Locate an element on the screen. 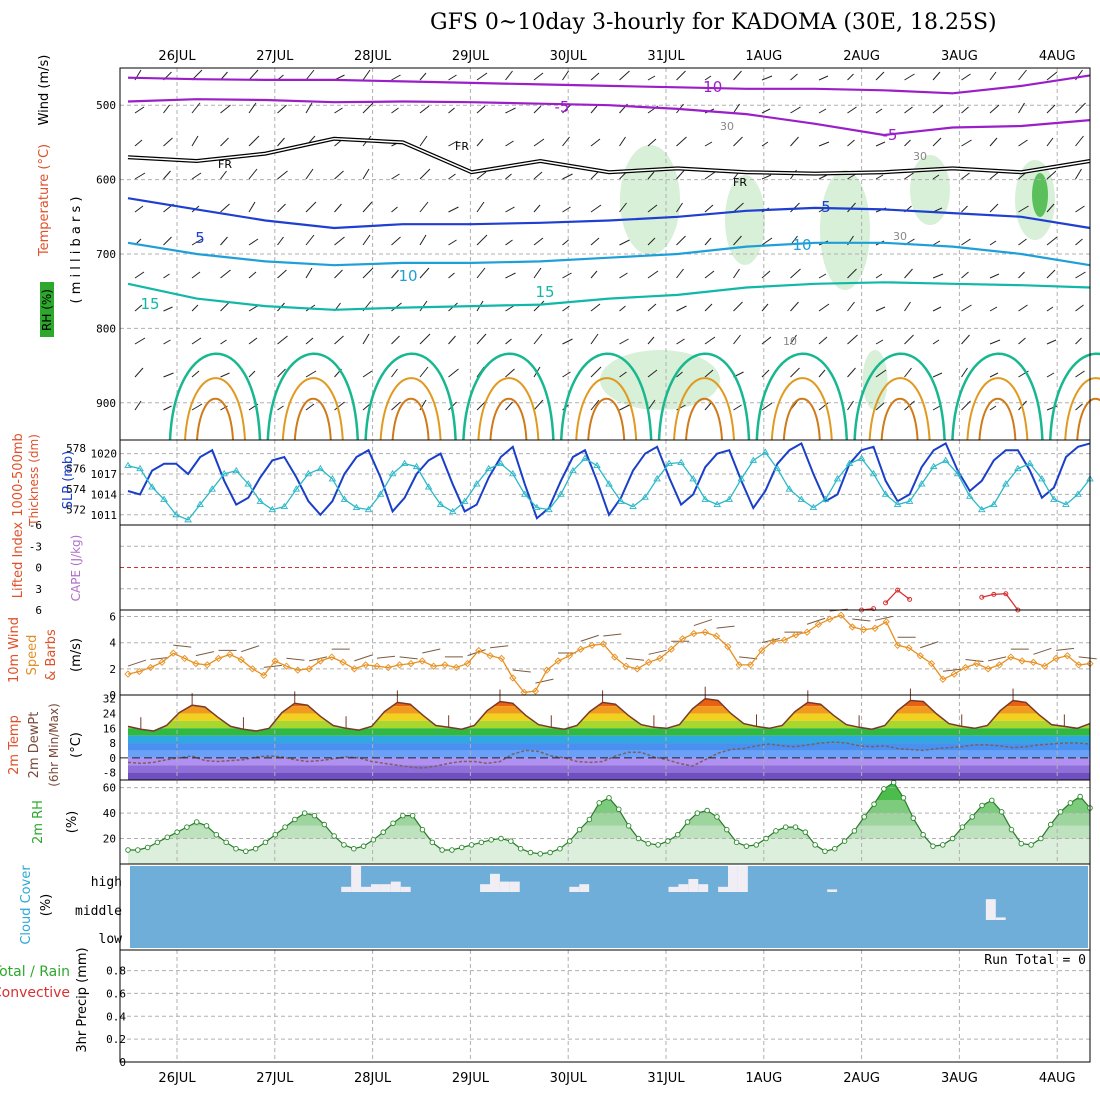 Image resolution: width=1100 pixels, height=1100 pixels. temperature-contour is located at coordinates (609, 213).